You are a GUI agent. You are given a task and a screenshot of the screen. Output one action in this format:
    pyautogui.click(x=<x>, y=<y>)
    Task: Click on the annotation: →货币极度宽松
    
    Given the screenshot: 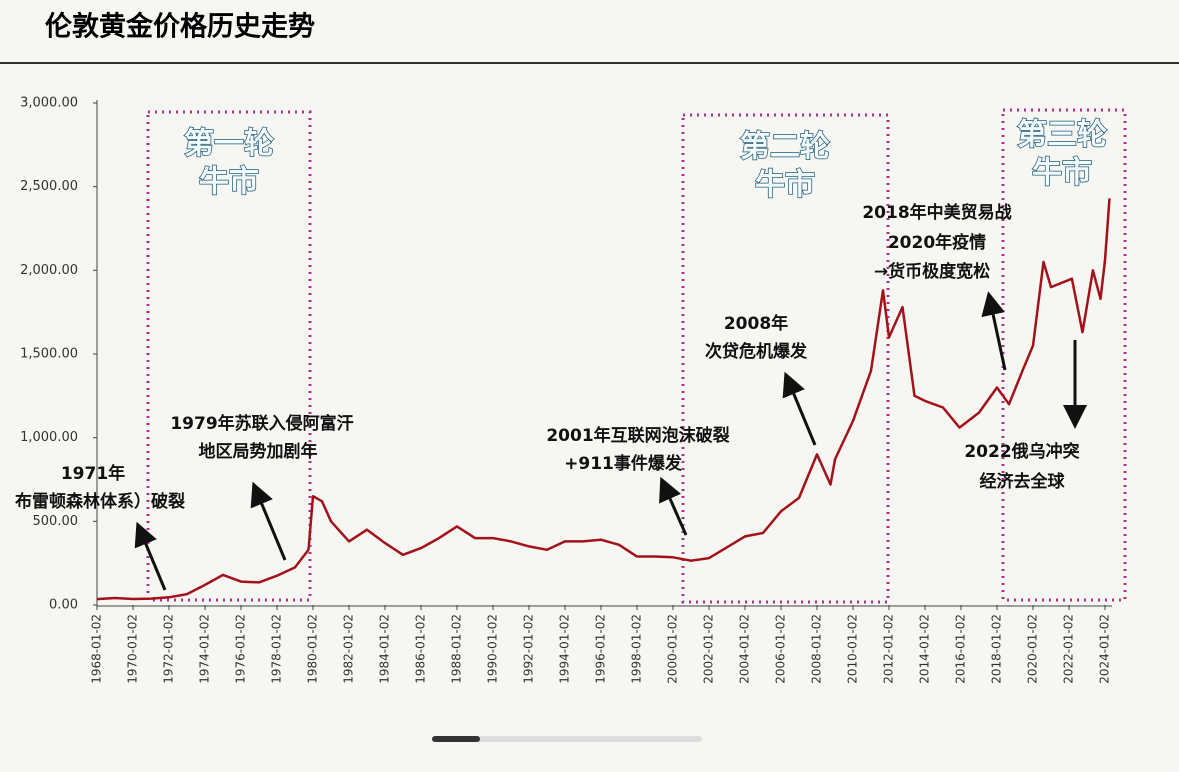 What is the action you would take?
    pyautogui.click(x=932, y=271)
    